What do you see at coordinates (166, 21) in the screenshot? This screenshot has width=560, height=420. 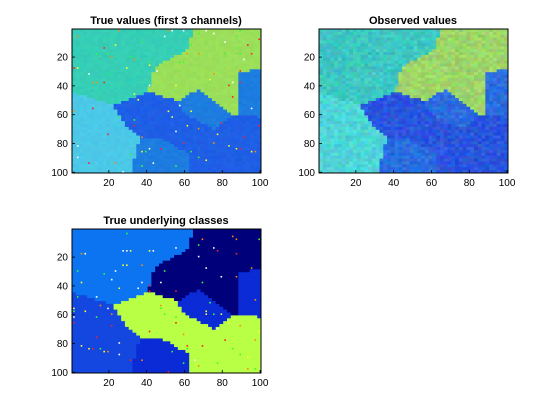 I see `chart-title: True values (first 3 channels)` at bounding box center [166, 21].